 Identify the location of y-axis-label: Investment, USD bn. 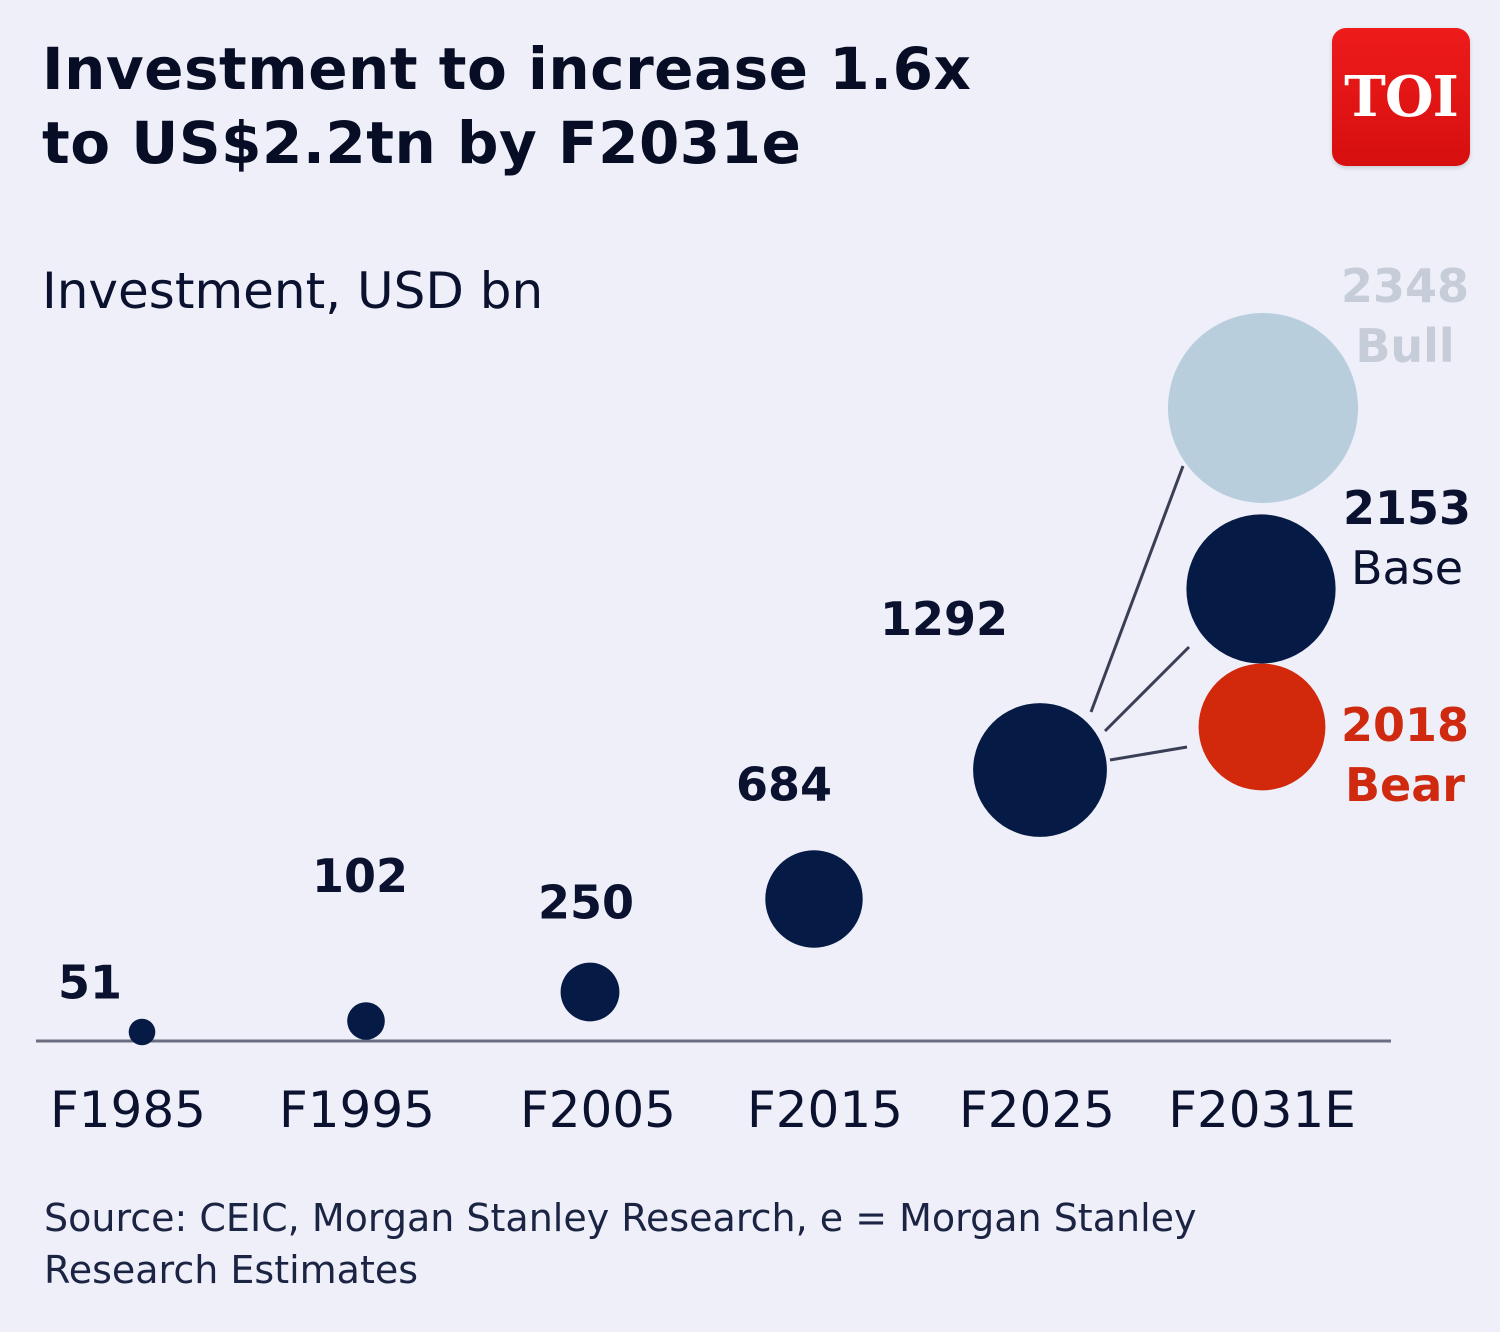
(293, 291).